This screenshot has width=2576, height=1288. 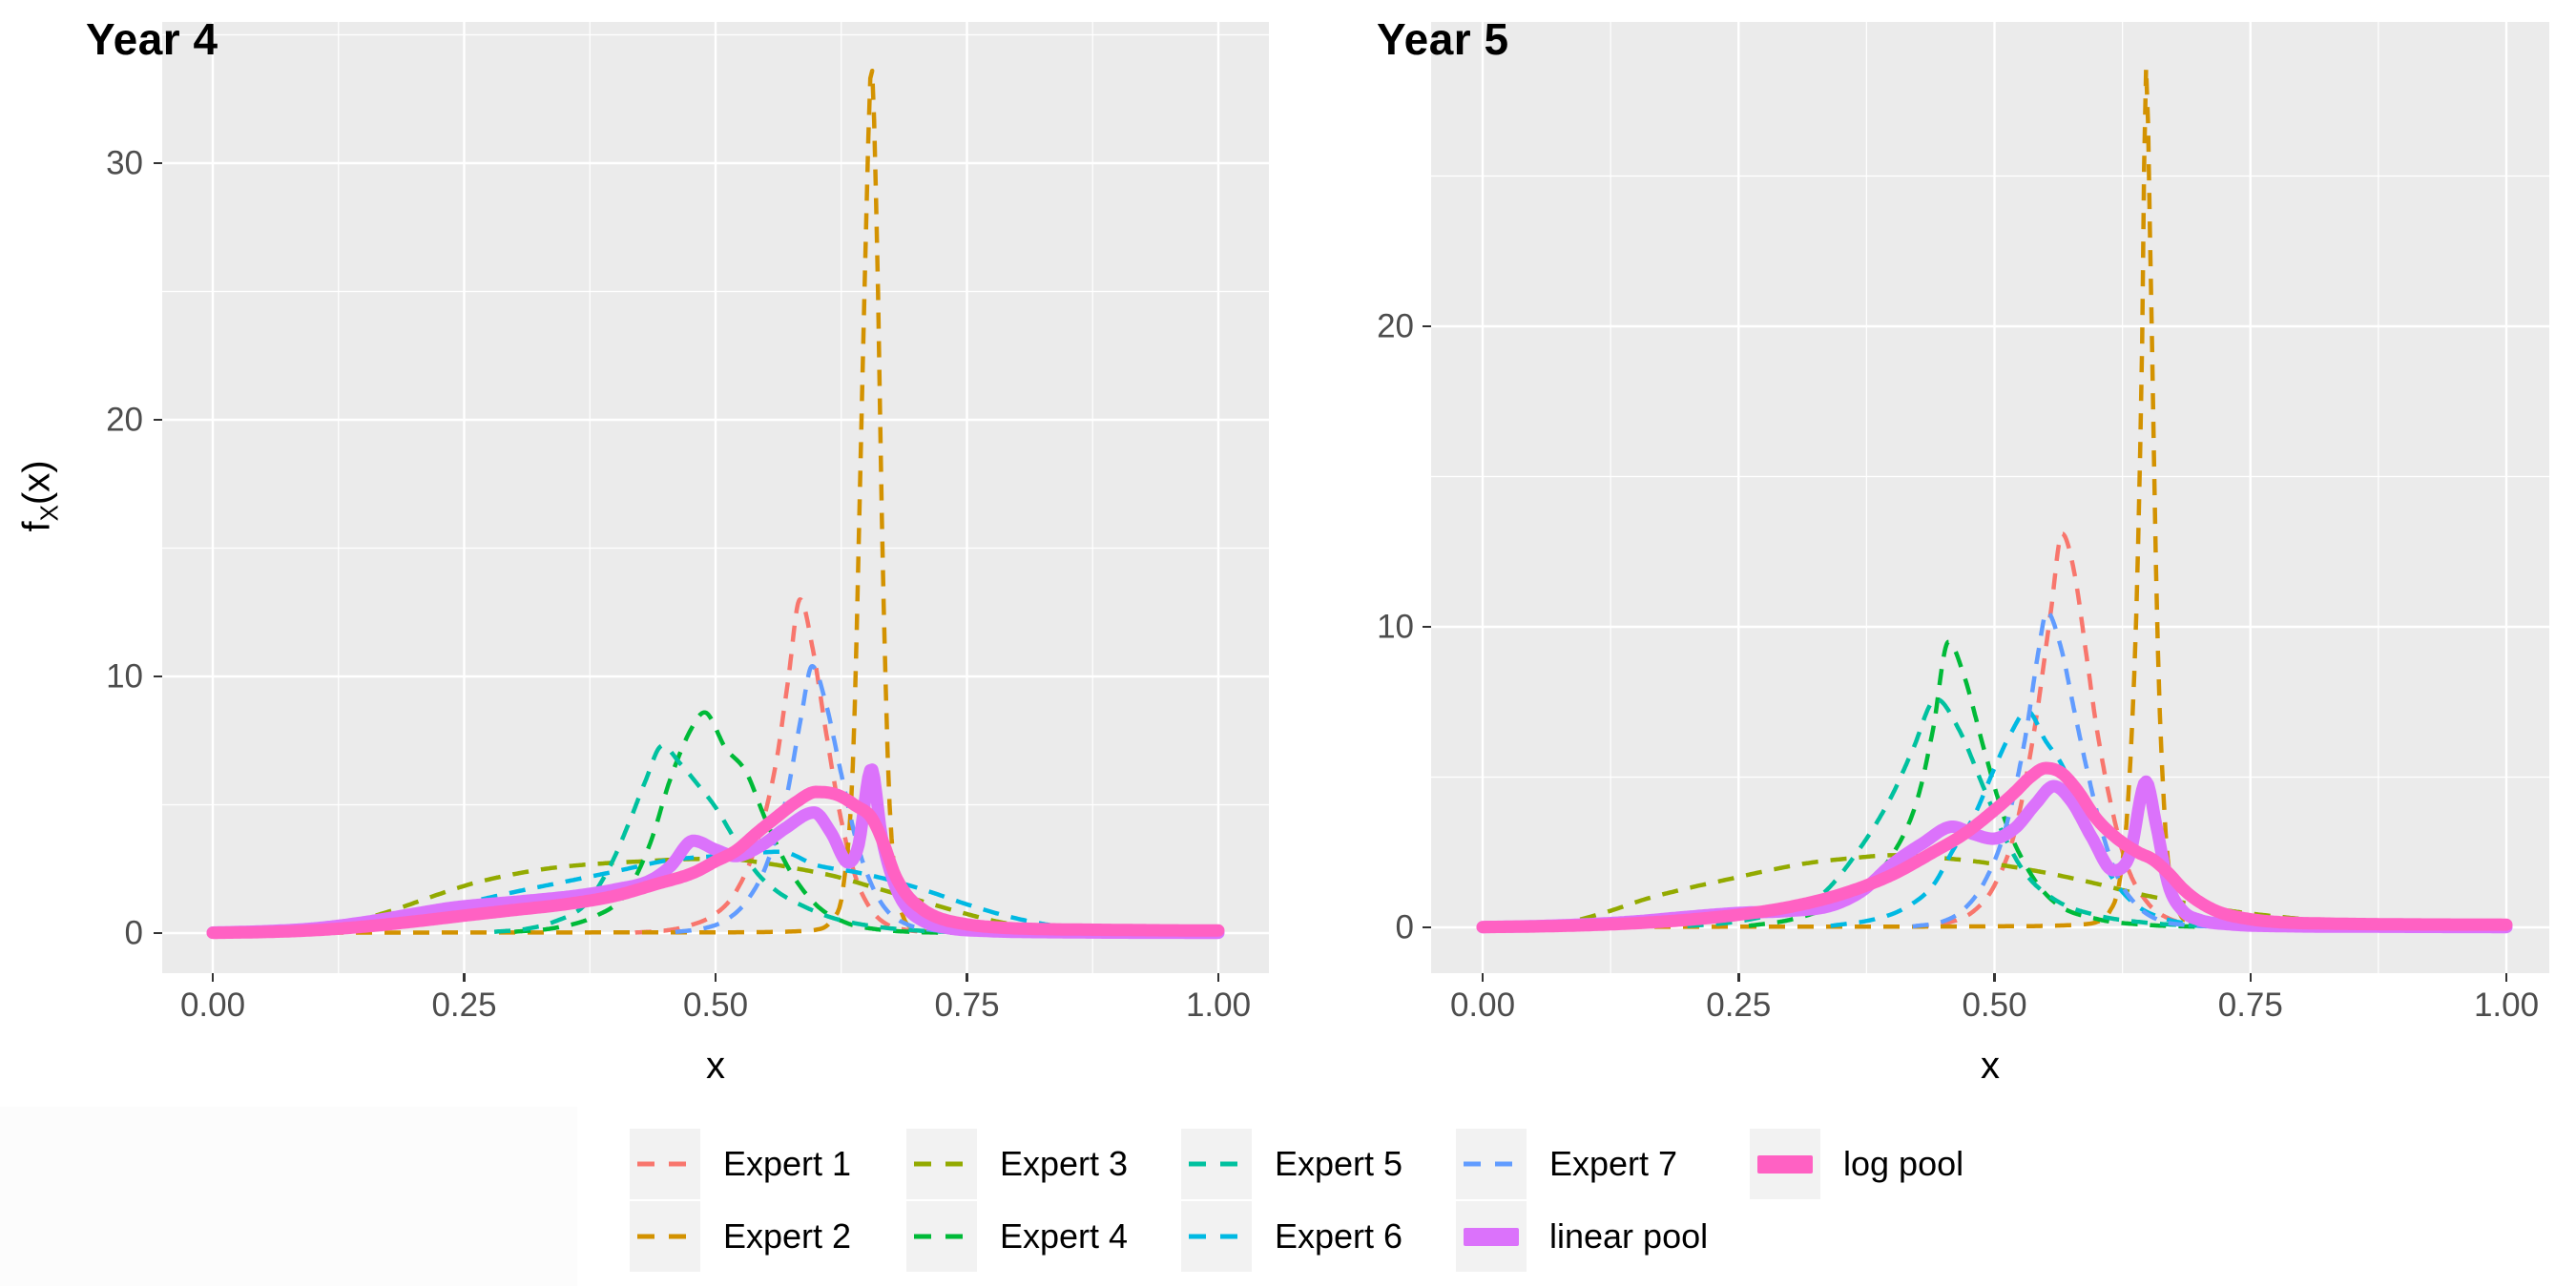 I want to click on y-axis-title-f: f, so click(x=36, y=526).